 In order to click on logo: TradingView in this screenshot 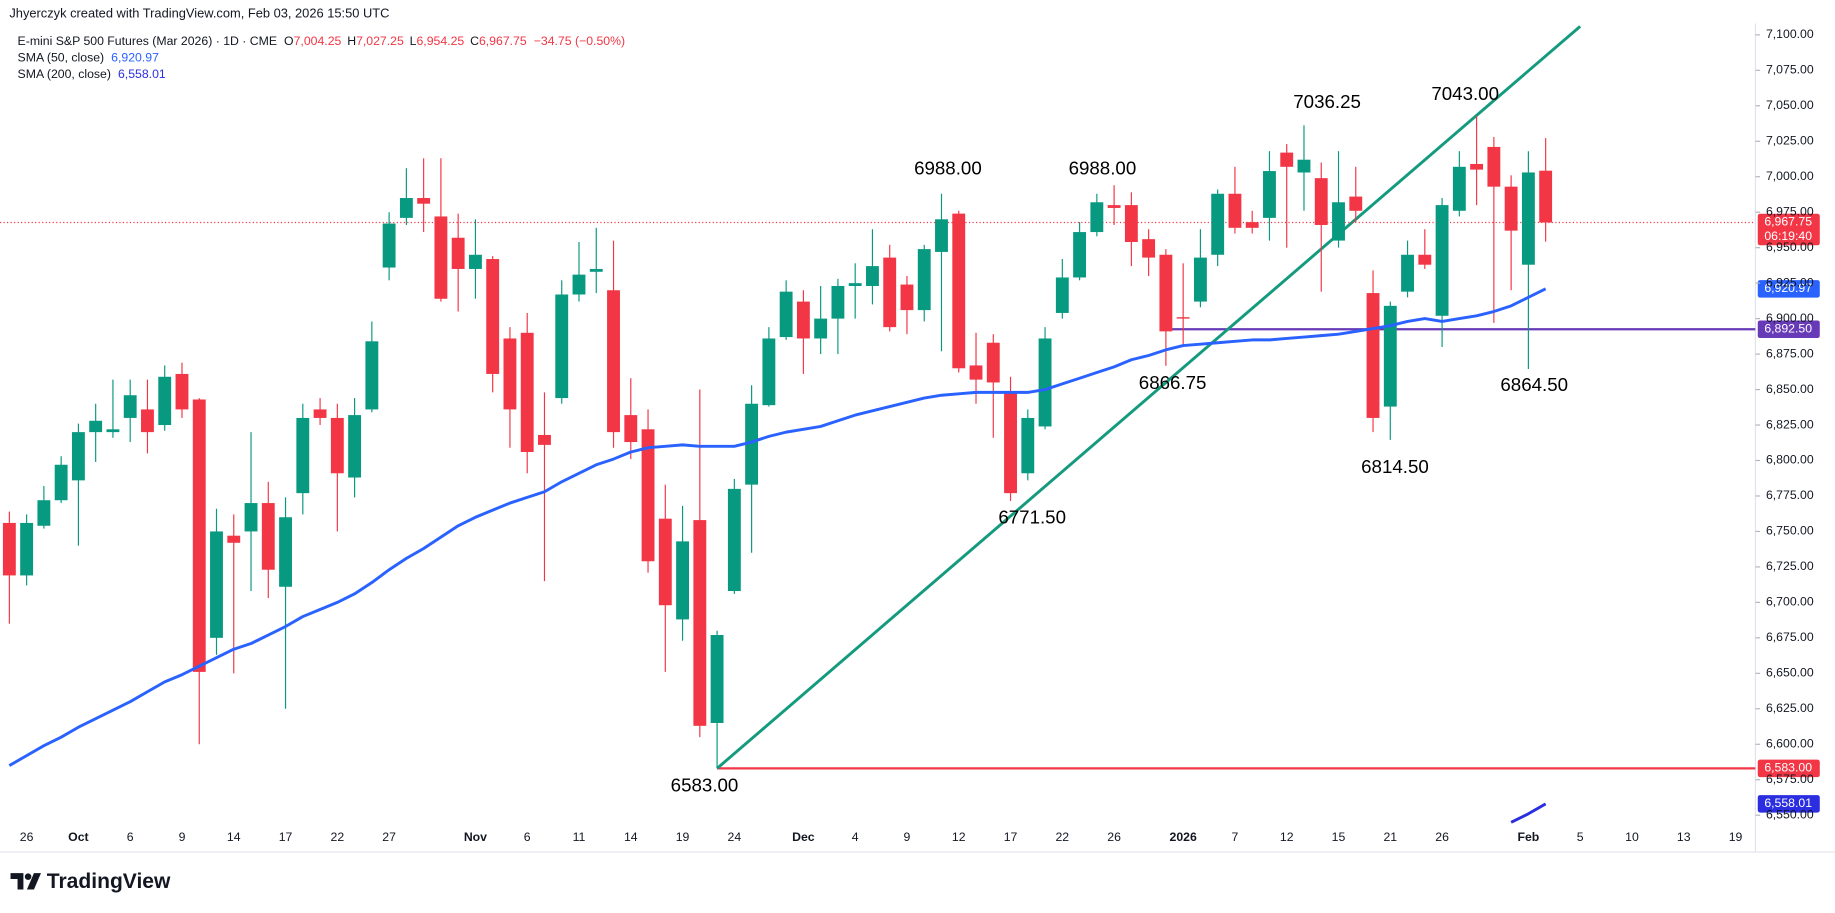, I will do `click(90, 881)`.